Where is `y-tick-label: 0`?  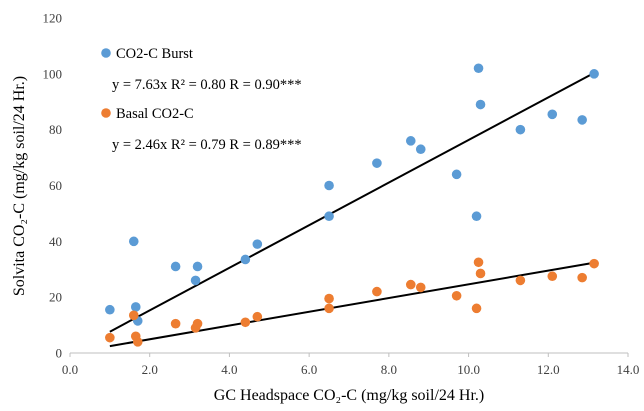
y-tick-label: 0 is located at coordinates (59, 353).